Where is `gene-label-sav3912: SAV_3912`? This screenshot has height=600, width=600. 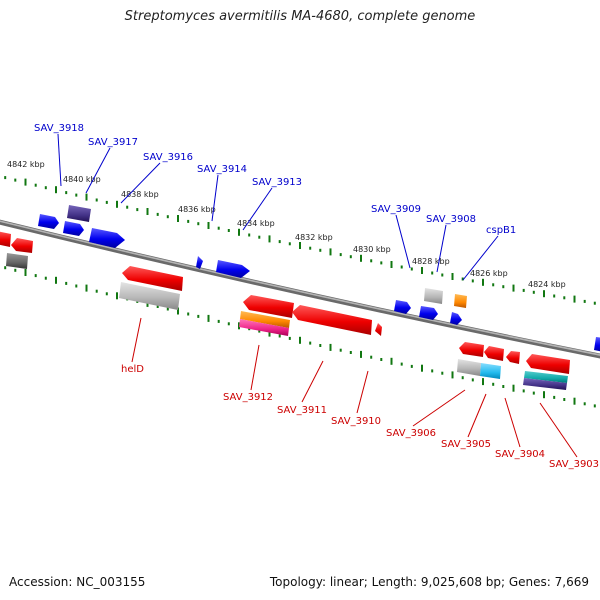 gene-label-sav3912: SAV_3912 is located at coordinates (248, 397).